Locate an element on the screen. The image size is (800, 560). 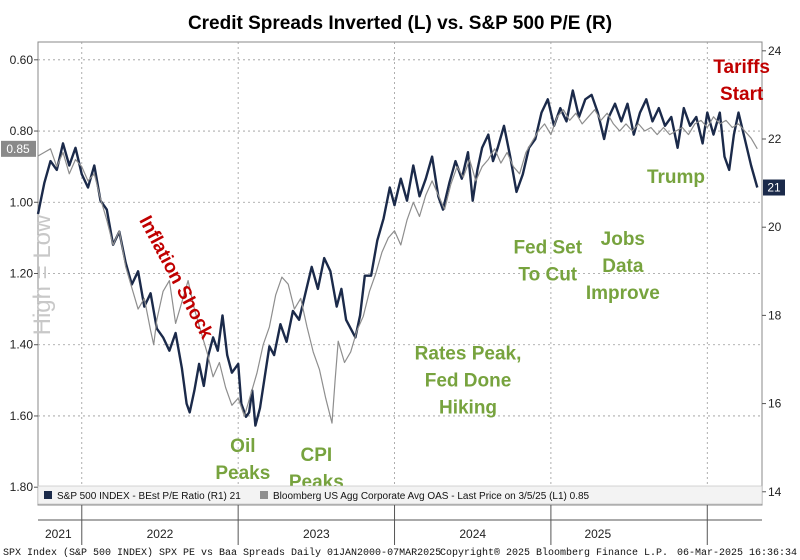
x-year-label: 2022 is located at coordinates (160, 534).